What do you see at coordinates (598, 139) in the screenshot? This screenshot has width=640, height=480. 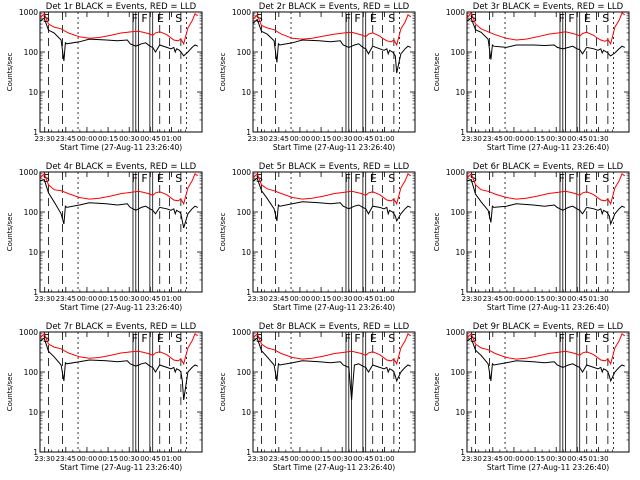 I see `x-tick-label: 01:30` at bounding box center [598, 139].